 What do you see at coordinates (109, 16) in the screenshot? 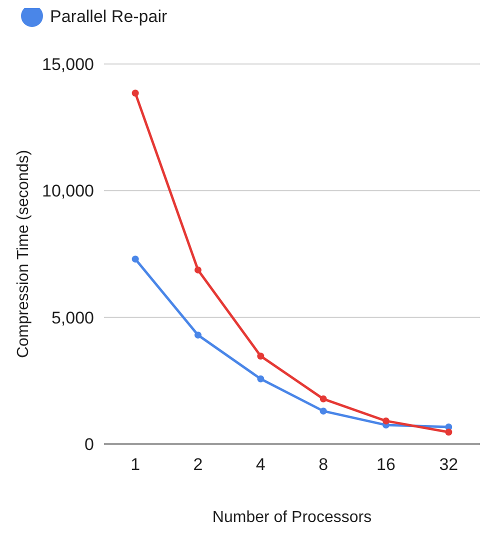
I see `legend-label: Parallel Re-pair` at bounding box center [109, 16].